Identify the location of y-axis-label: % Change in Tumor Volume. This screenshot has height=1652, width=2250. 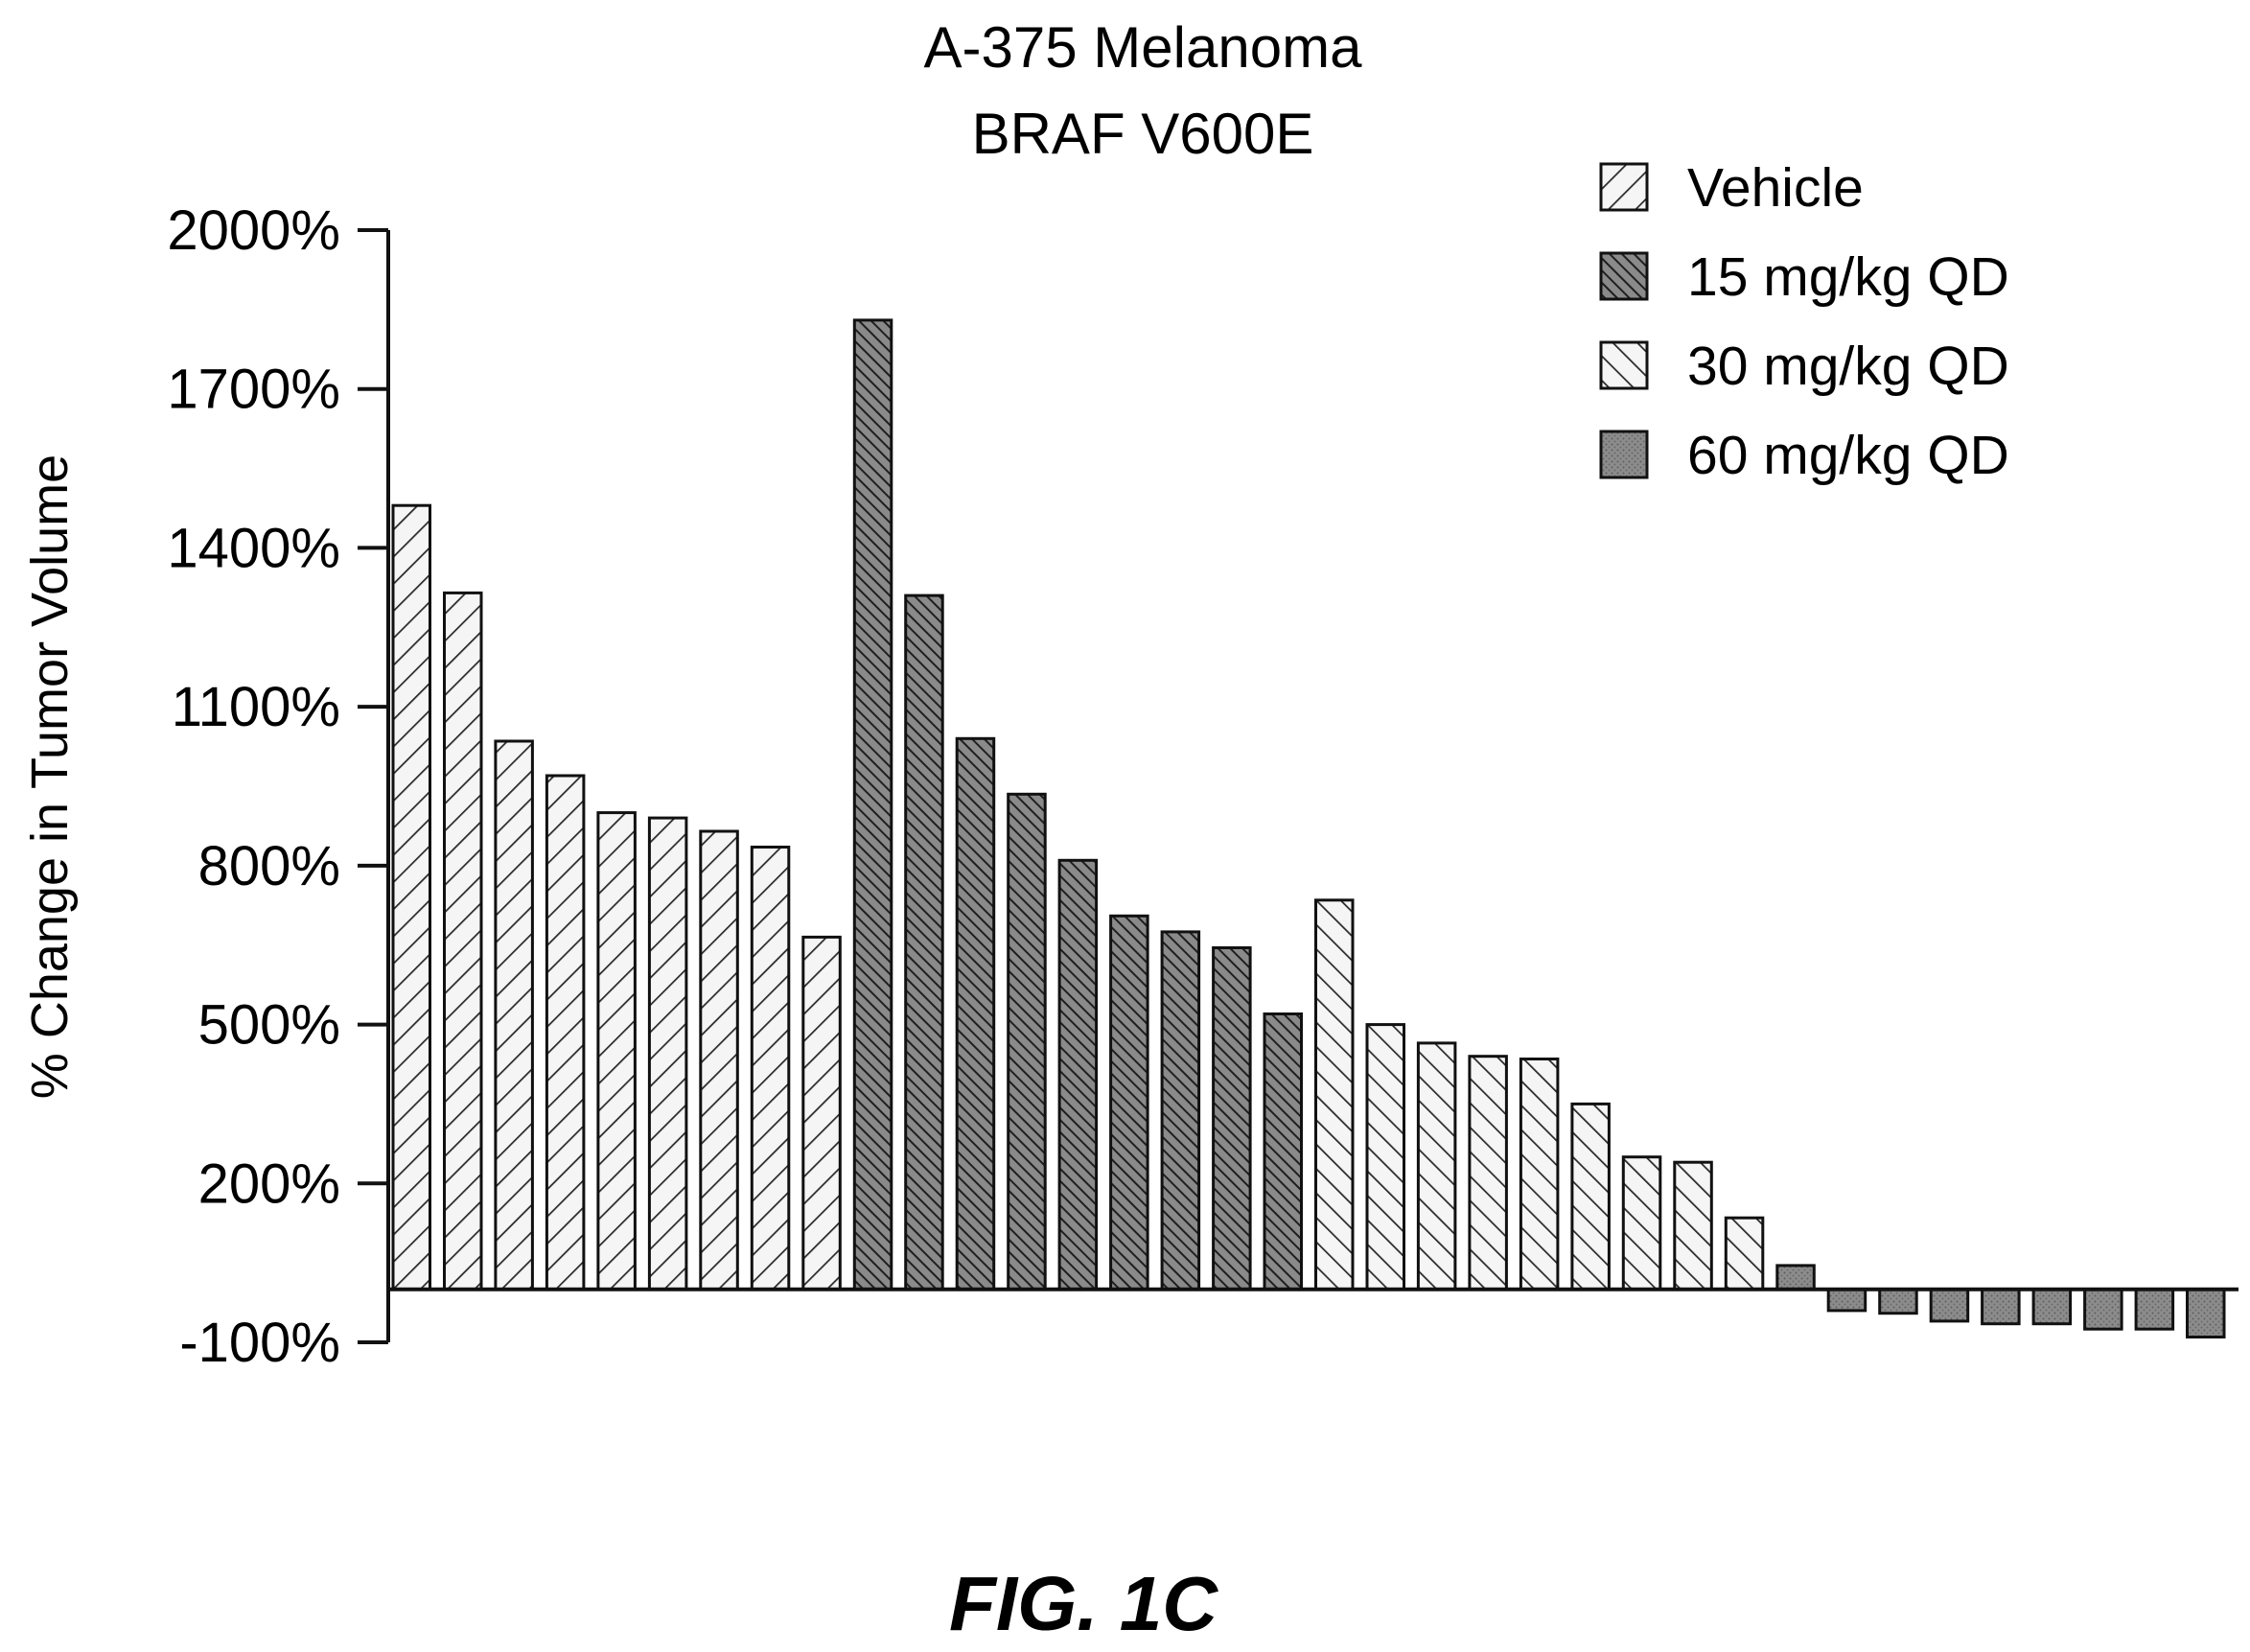
(50, 776).